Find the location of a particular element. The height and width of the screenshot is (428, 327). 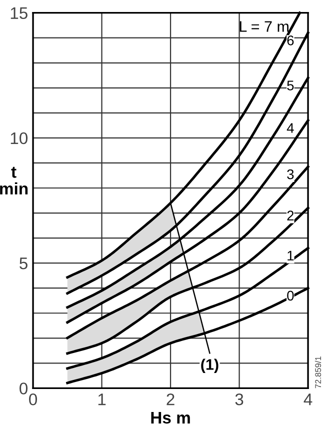

x-tick-label: 4 is located at coordinates (308, 400).